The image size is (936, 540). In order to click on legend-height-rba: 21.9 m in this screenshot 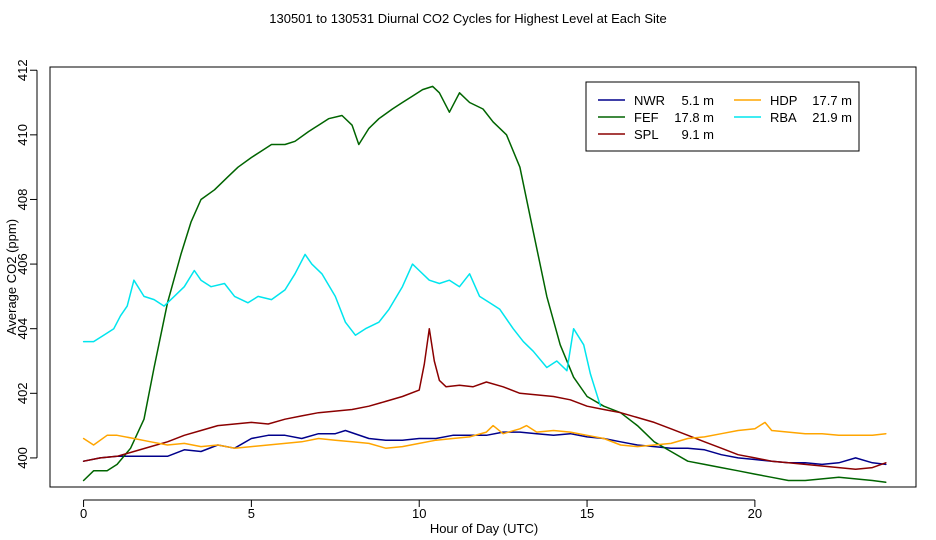, I will do `click(832, 117)`.